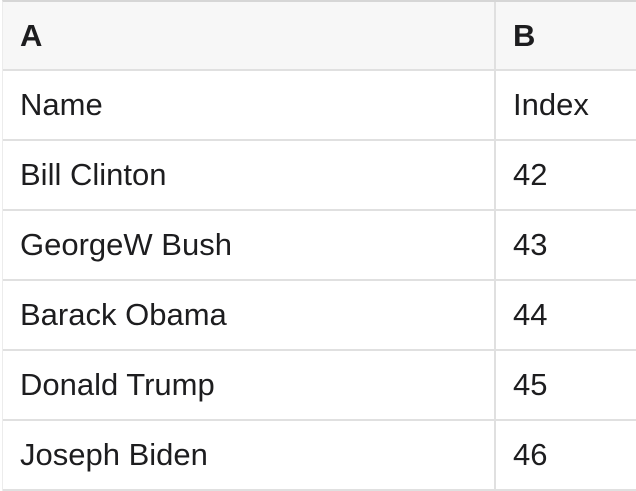 The height and width of the screenshot is (491, 636). Describe the element at coordinates (530, 244) in the screenshot. I see `cell-b-3: 43` at that location.